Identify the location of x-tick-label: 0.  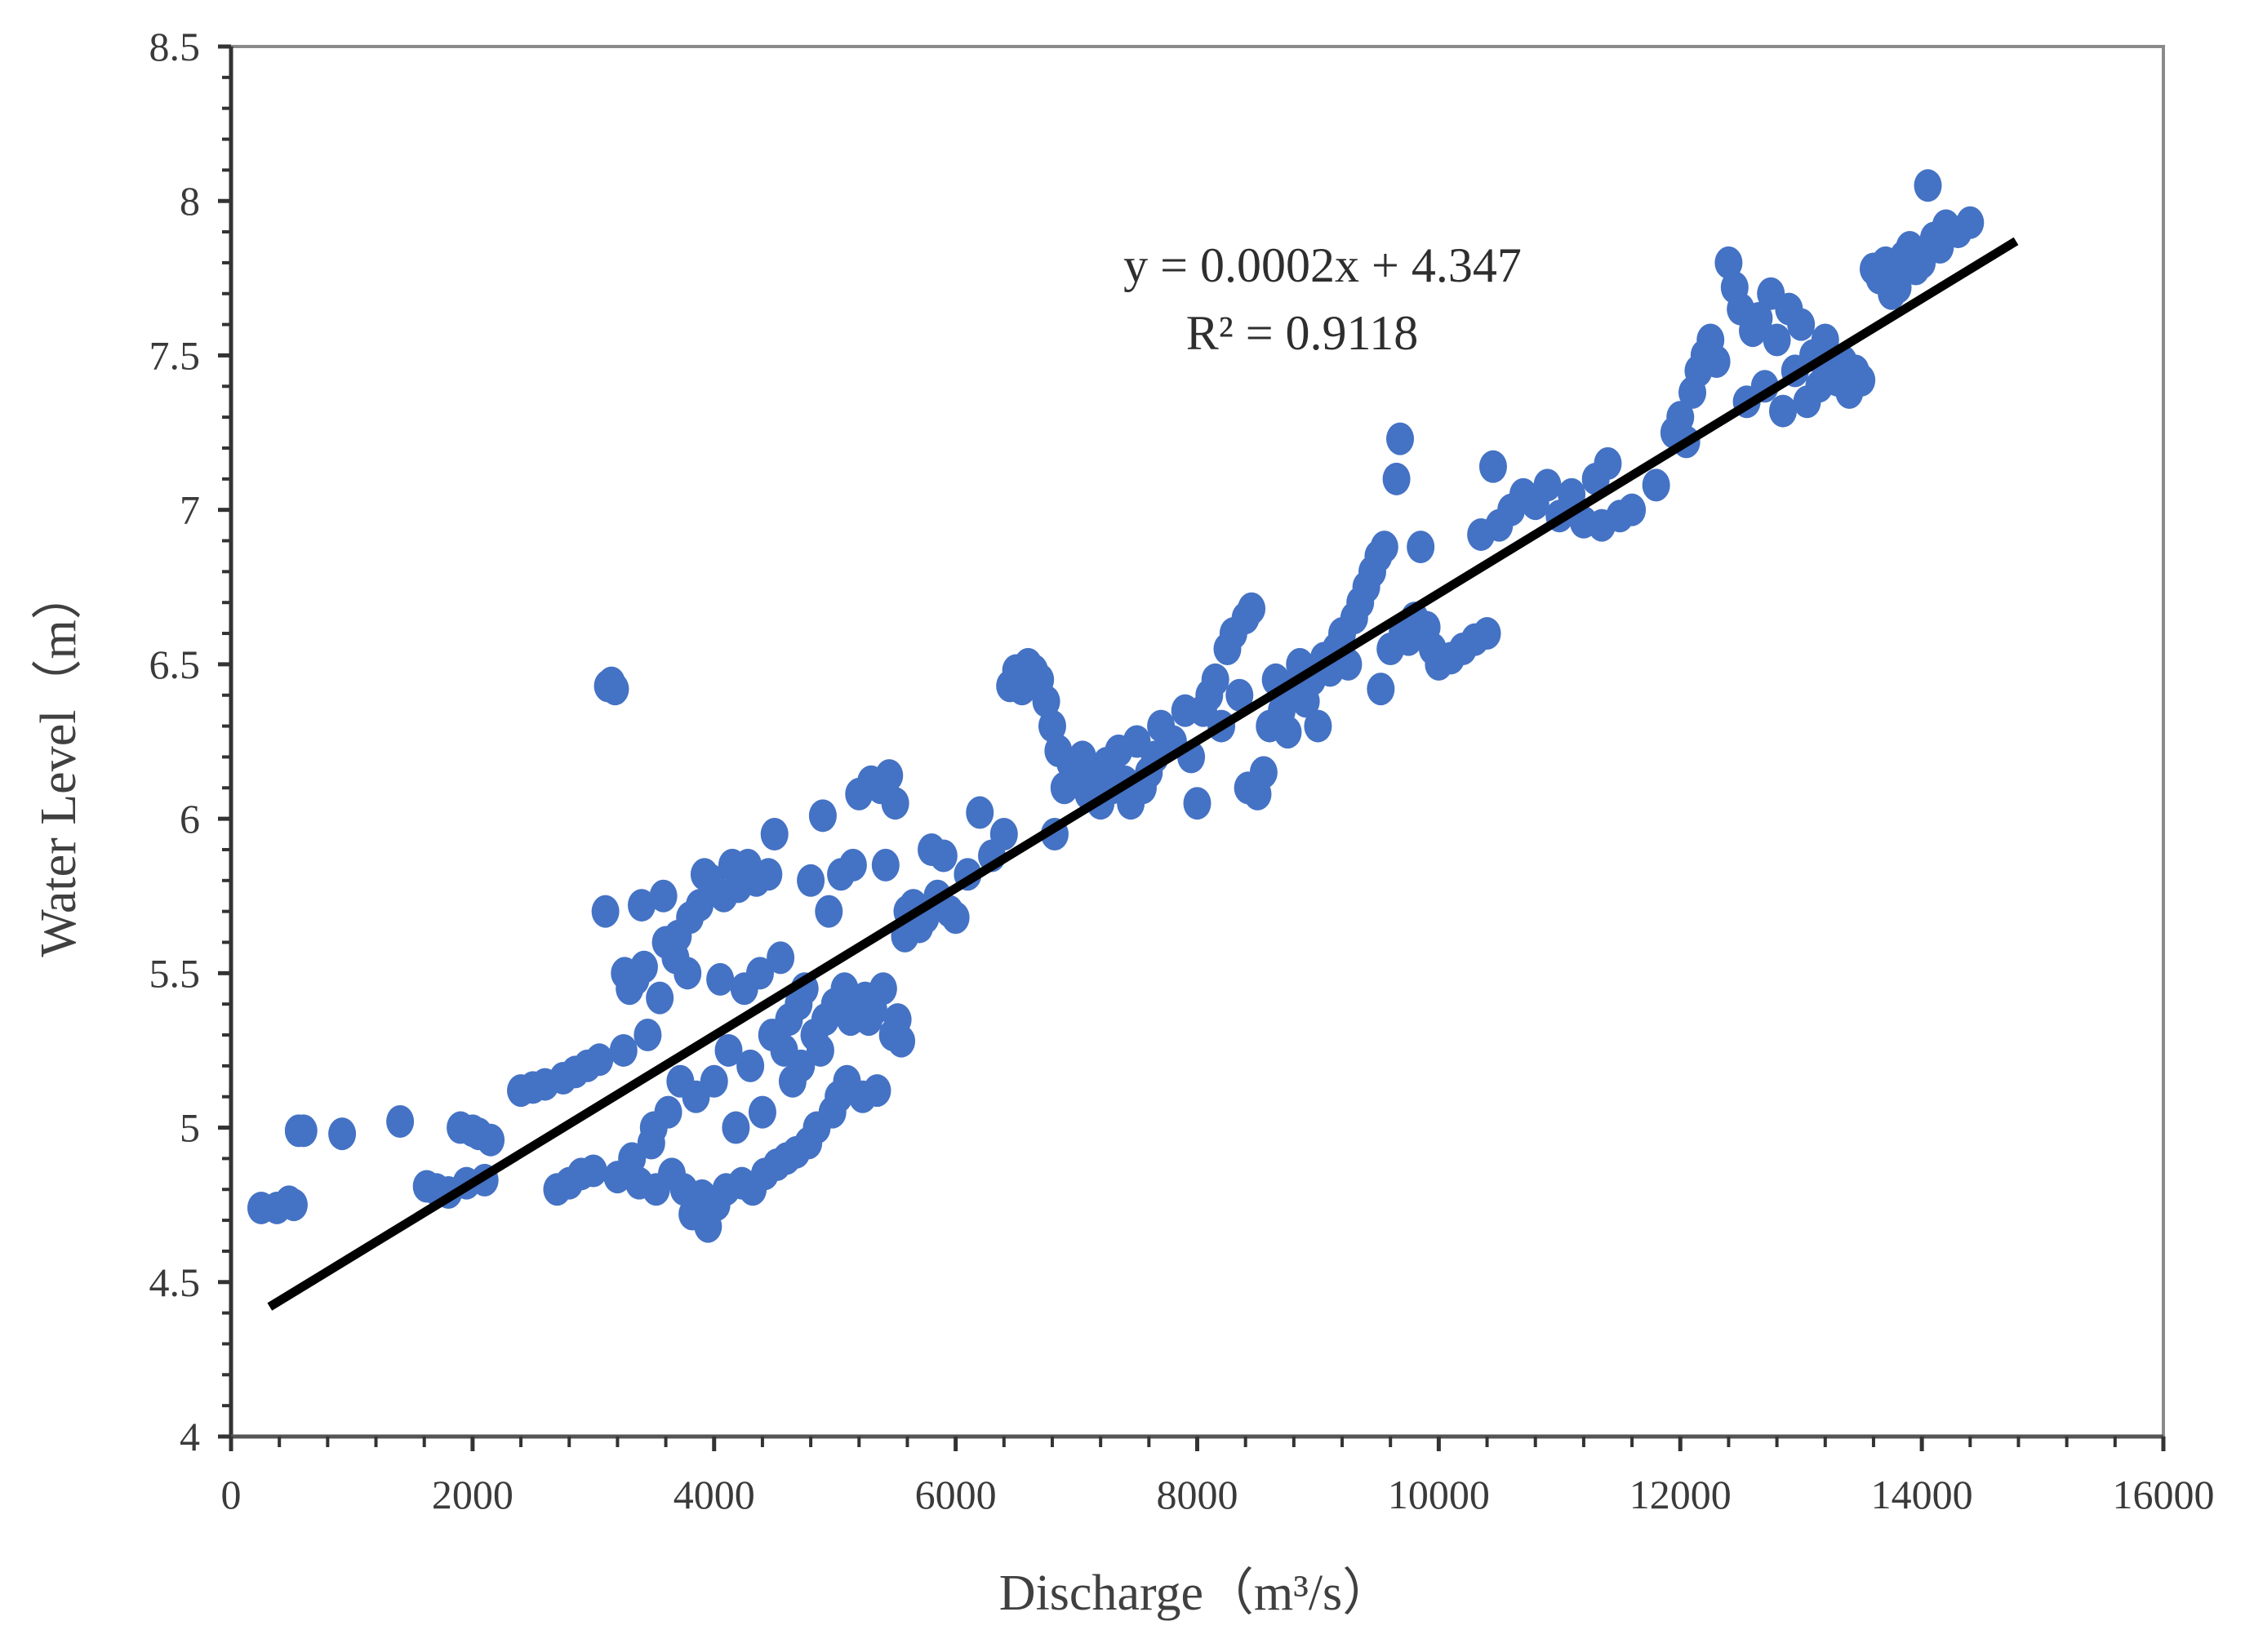
(232, 1494).